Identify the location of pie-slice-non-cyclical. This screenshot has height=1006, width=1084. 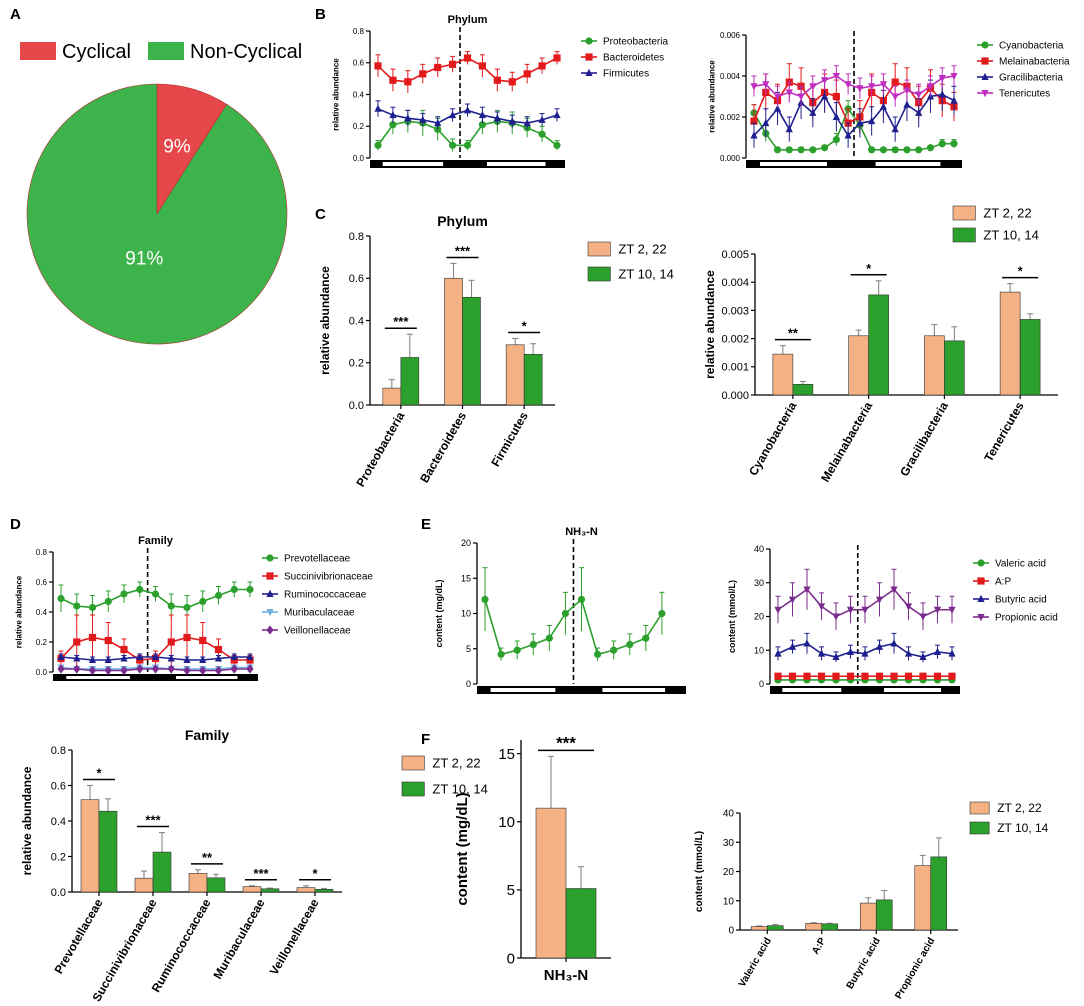
(157, 214).